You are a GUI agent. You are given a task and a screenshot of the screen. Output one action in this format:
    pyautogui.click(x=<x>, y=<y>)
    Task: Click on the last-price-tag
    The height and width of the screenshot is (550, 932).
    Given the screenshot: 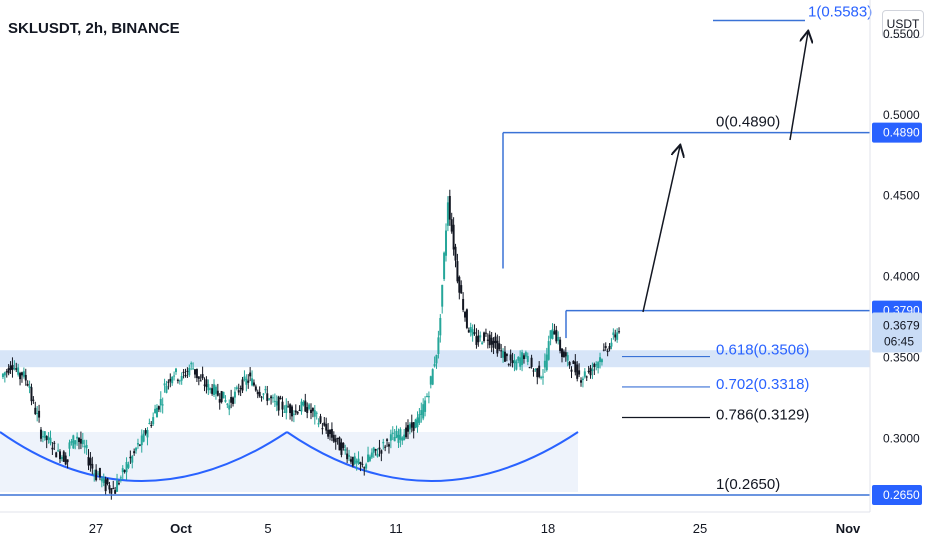 What is the action you would take?
    pyautogui.click(x=897, y=332)
    